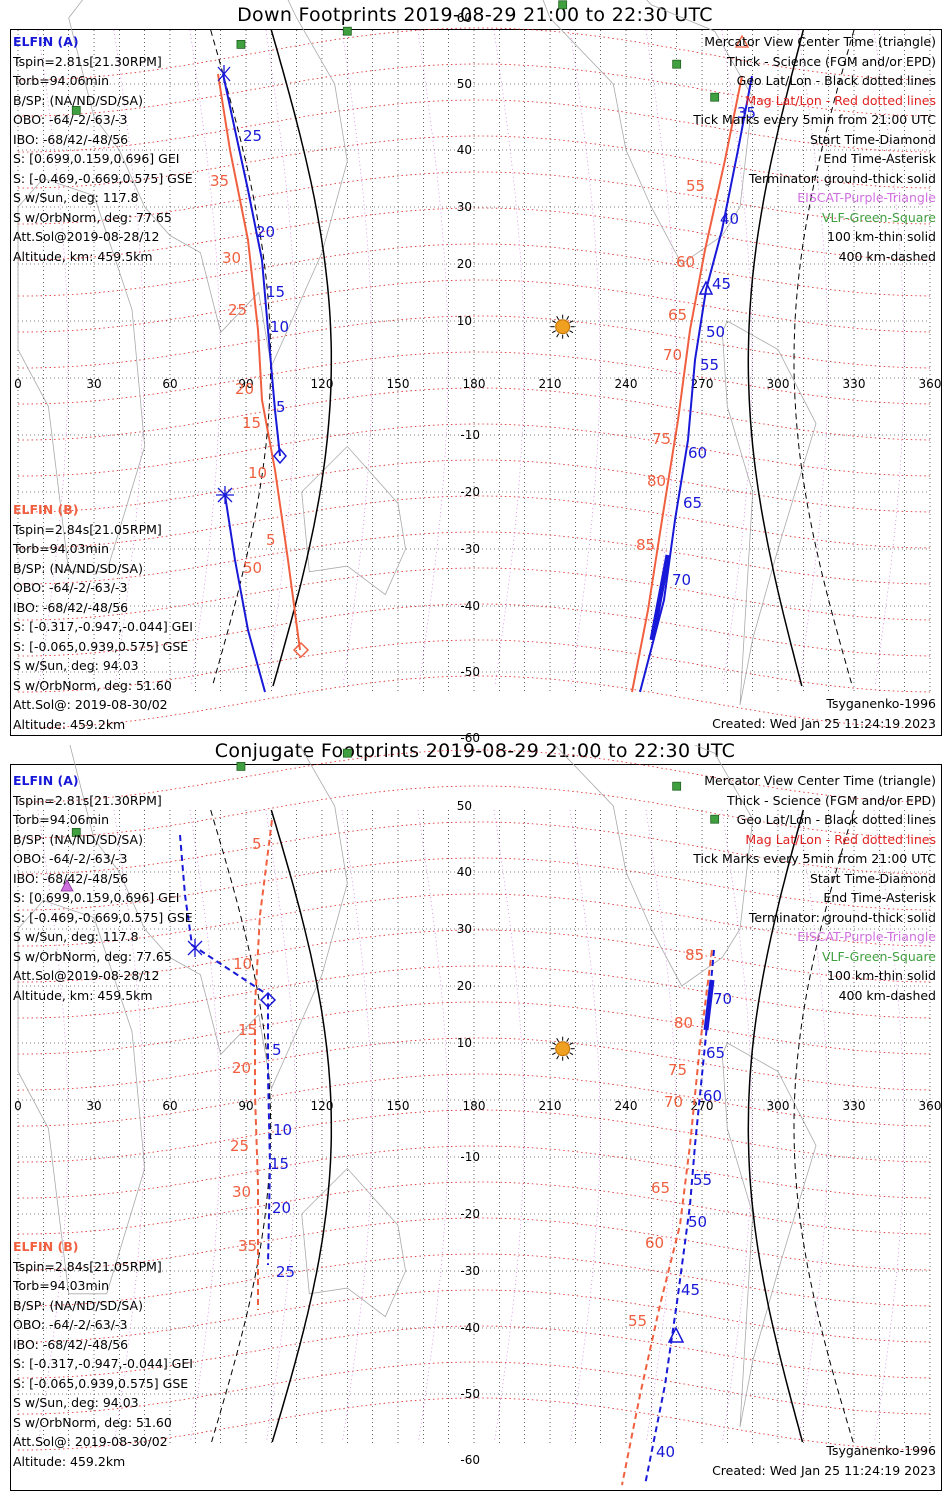 The width and height of the screenshot is (950, 1500). What do you see at coordinates (702, 1106) in the screenshot?
I see `lon-tick-label: 270` at bounding box center [702, 1106].